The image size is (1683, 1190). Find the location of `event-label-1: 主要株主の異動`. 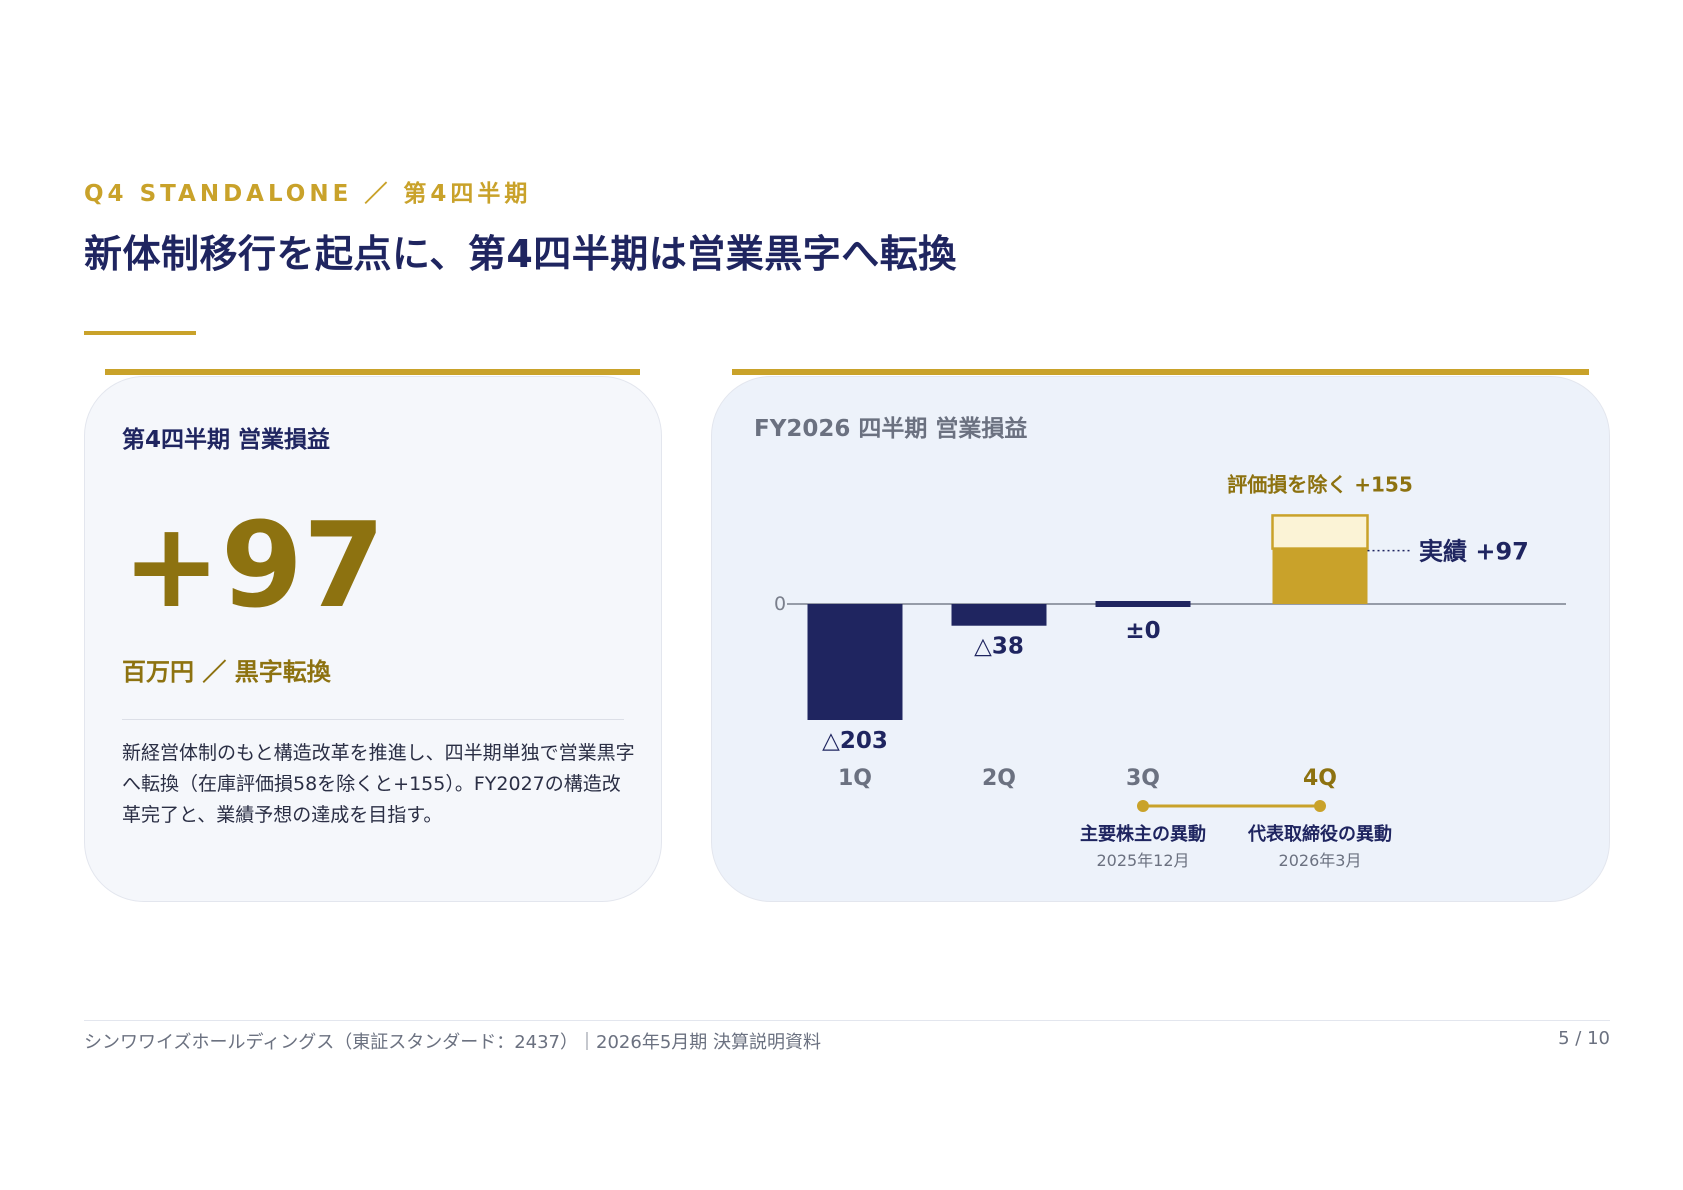

event-label-1: 主要株主の異動 is located at coordinates (1143, 834).